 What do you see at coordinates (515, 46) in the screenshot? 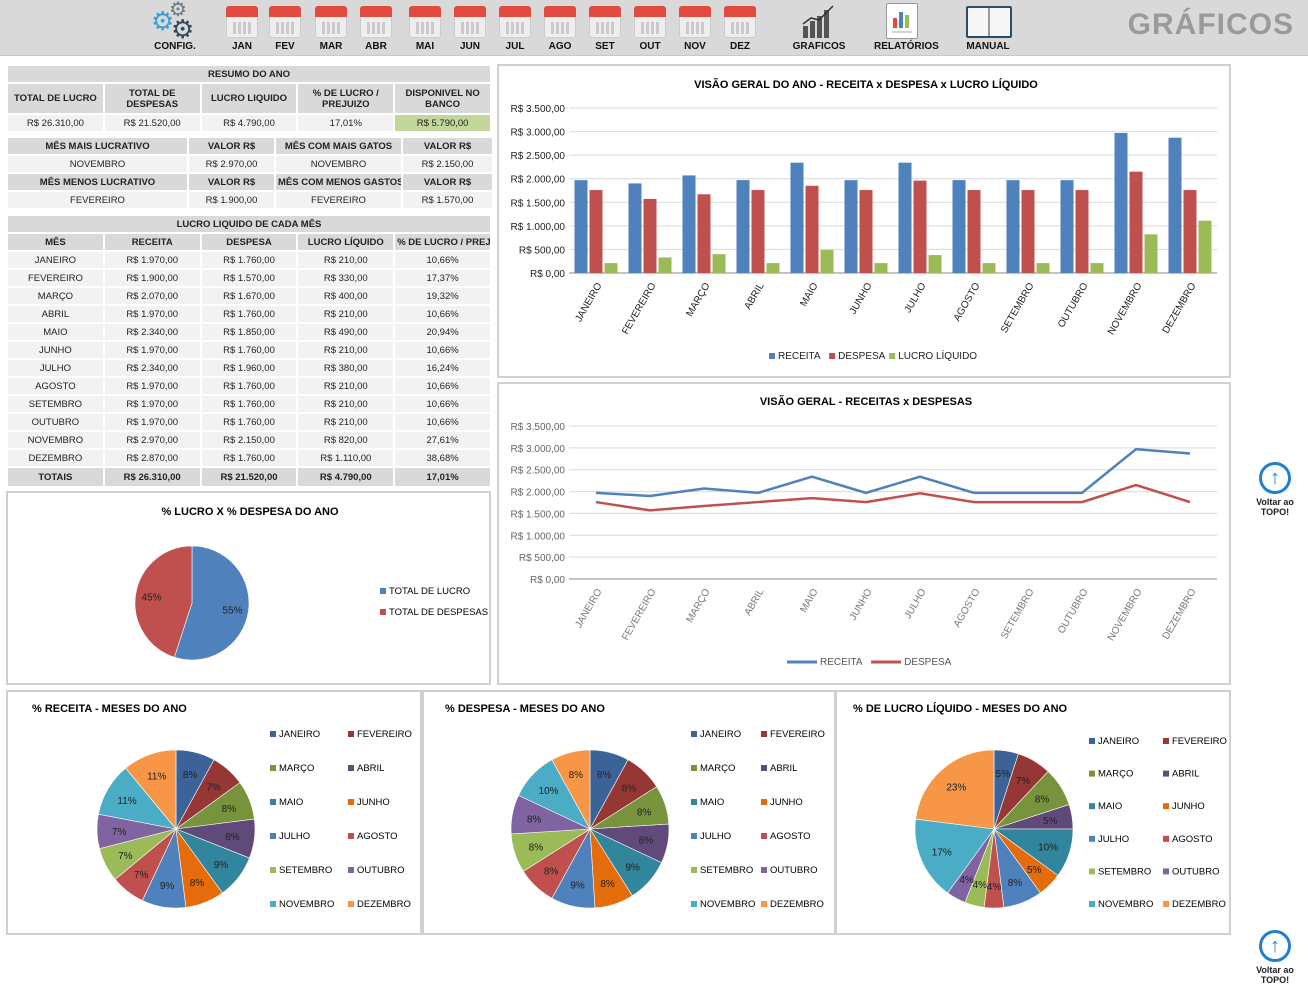
I see `toolbar-label: JUL` at bounding box center [515, 46].